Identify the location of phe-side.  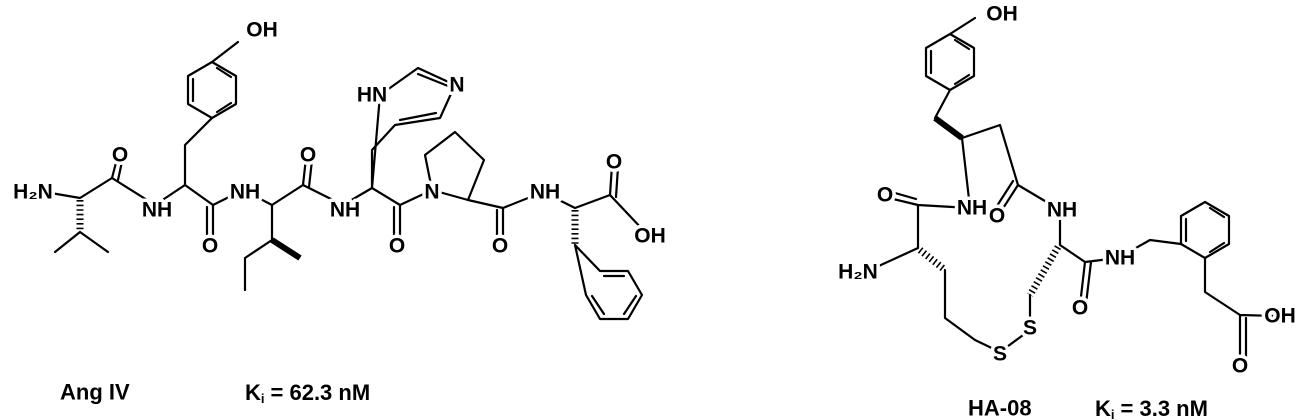
(608, 282).